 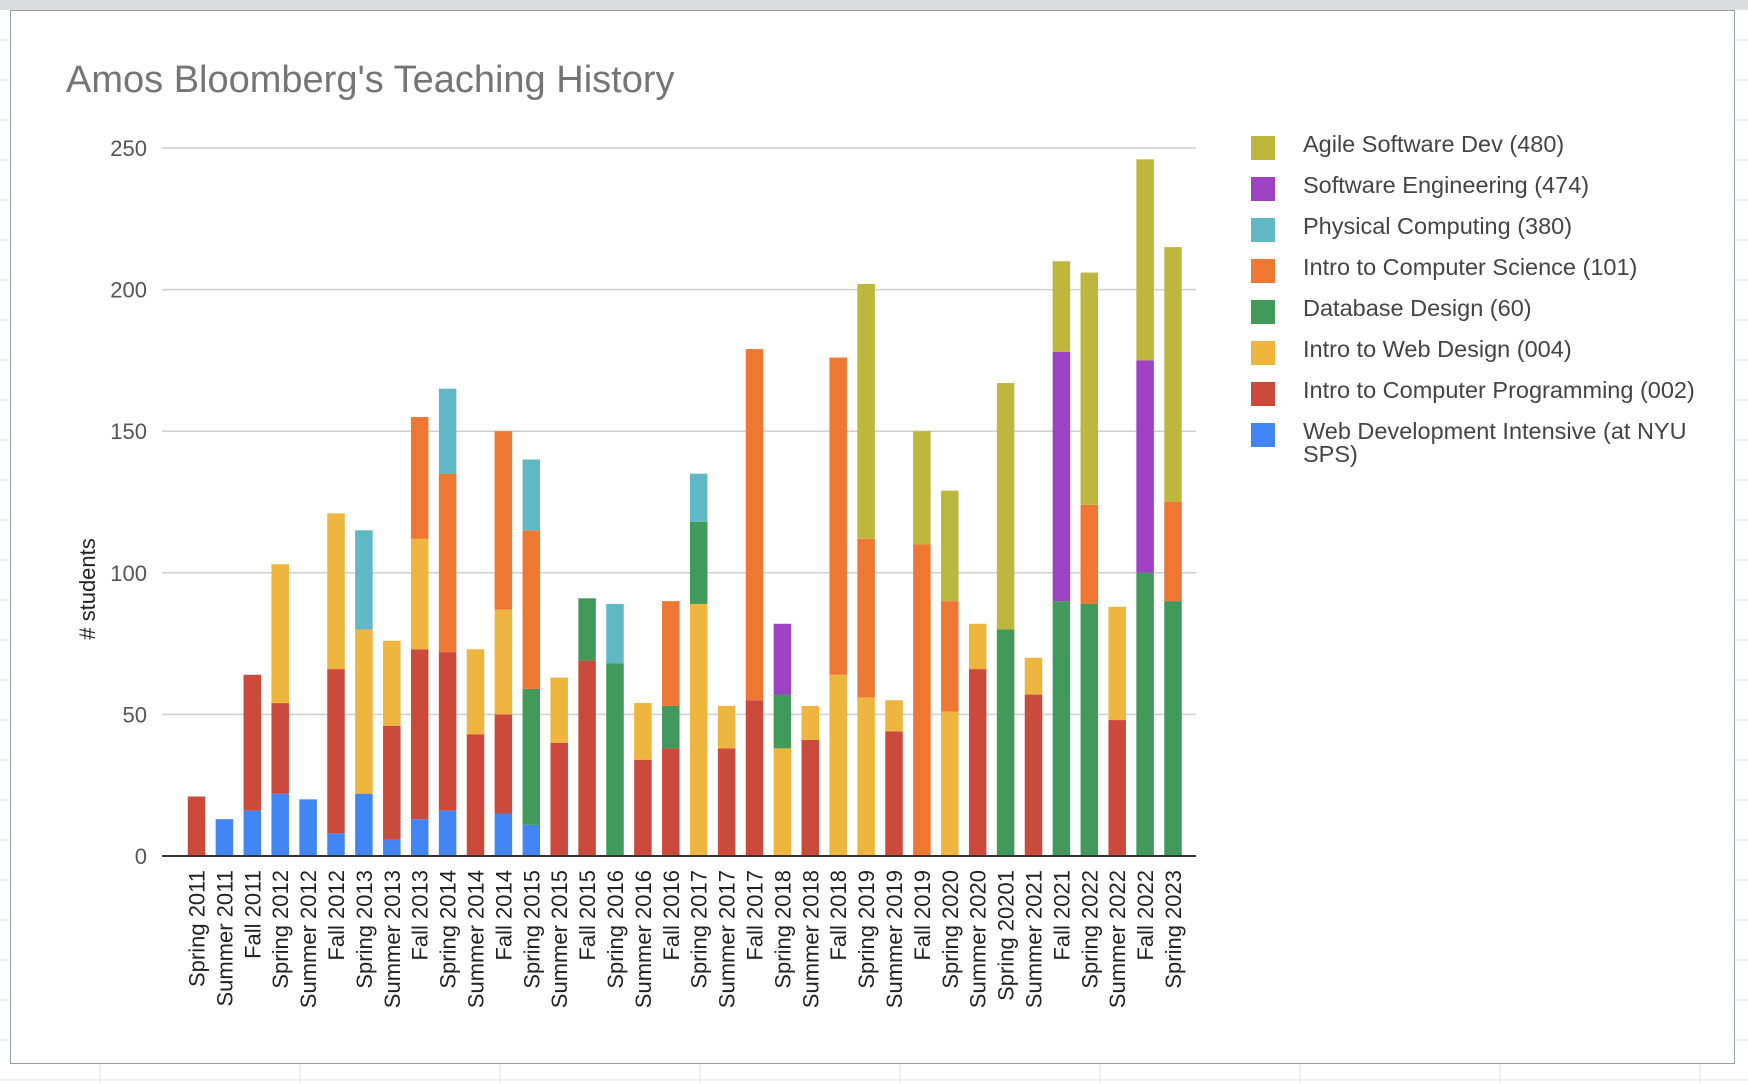 I want to click on legend-item: Database Design (60), so click(x=1481, y=310).